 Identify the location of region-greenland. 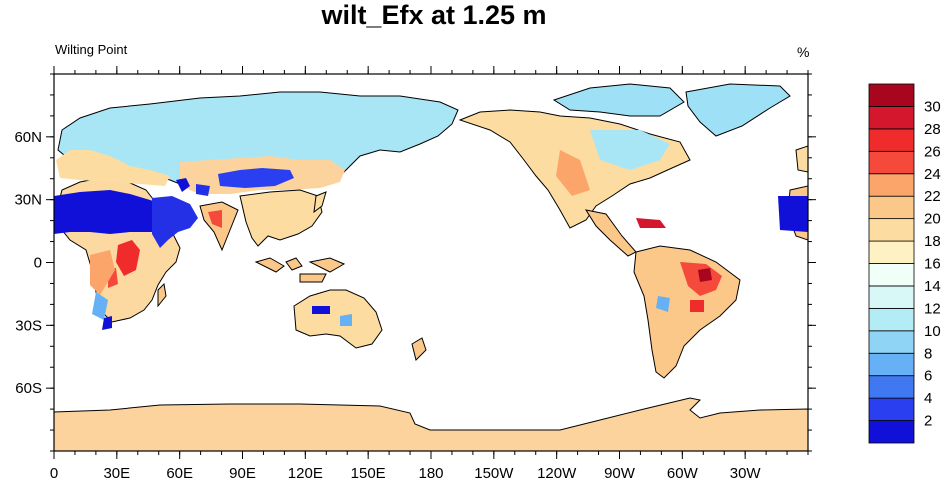
(738, 110).